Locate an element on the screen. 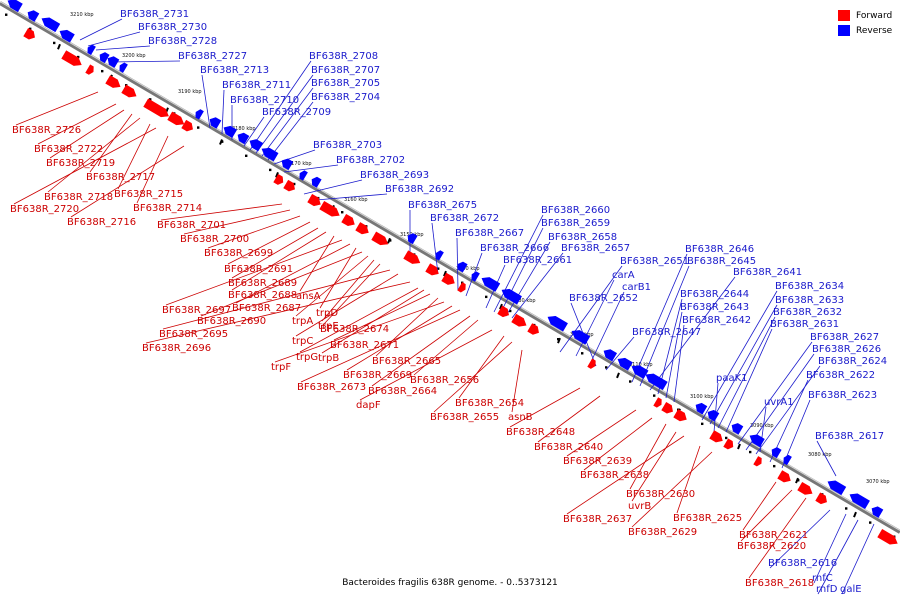 This screenshot has height=600, width=900. forward-gene-label: ansA is located at coordinates (308, 296).